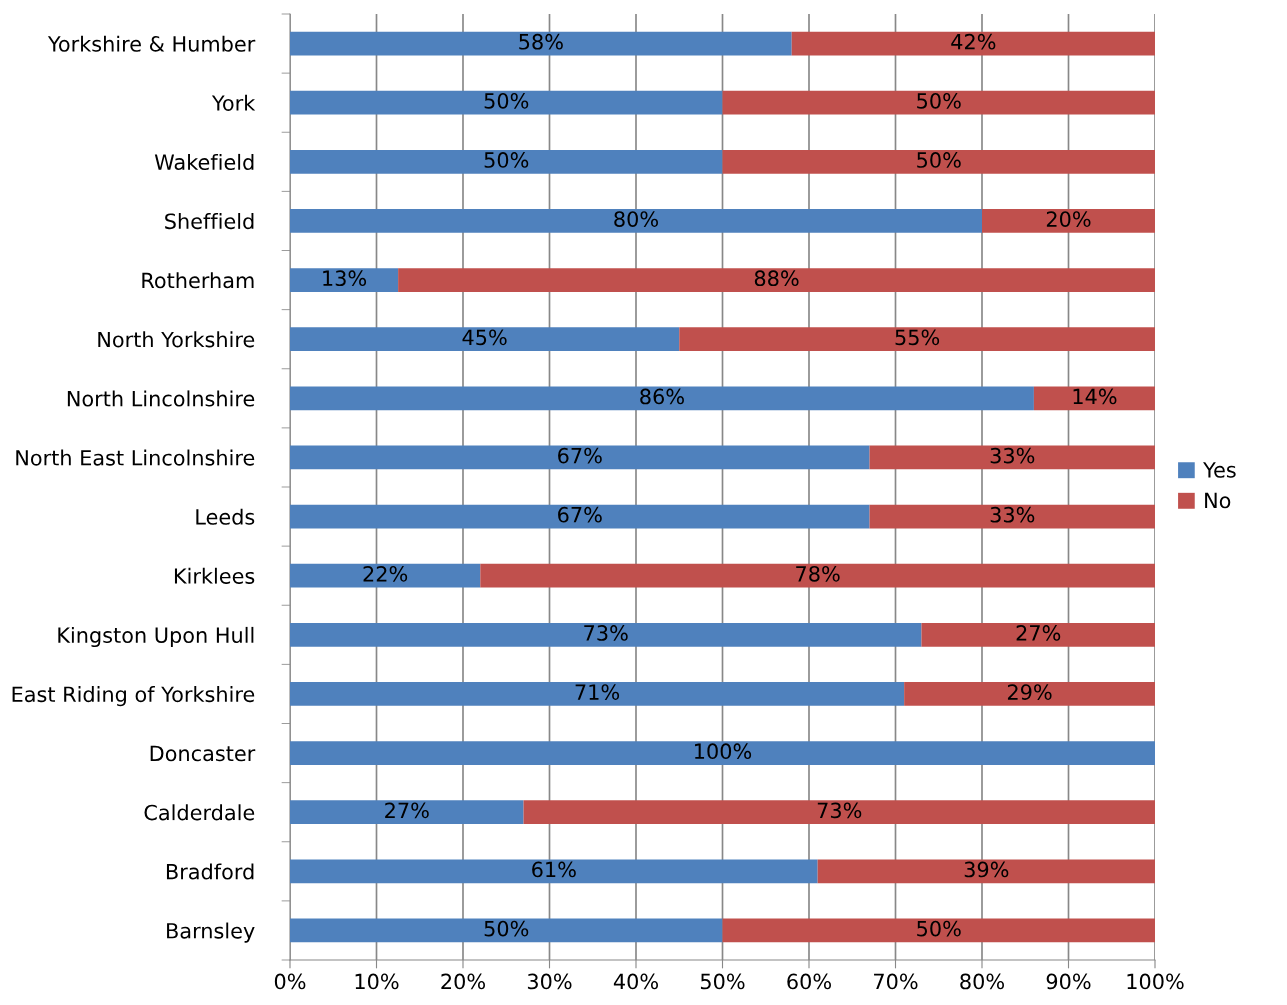 This screenshot has height=1005, width=1287. I want to click on x-tick-label: 70%, so click(896, 981).